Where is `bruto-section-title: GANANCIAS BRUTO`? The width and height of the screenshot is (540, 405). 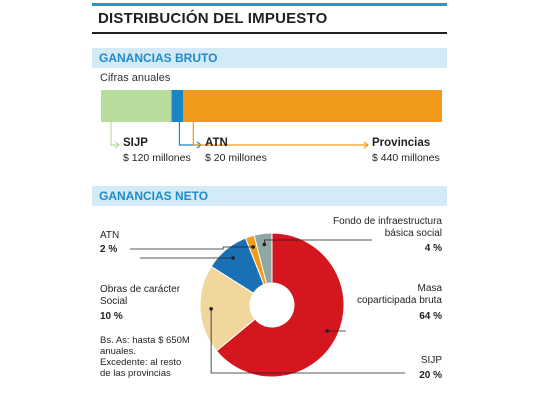 bruto-section-title: GANANCIAS BRUTO is located at coordinates (158, 58).